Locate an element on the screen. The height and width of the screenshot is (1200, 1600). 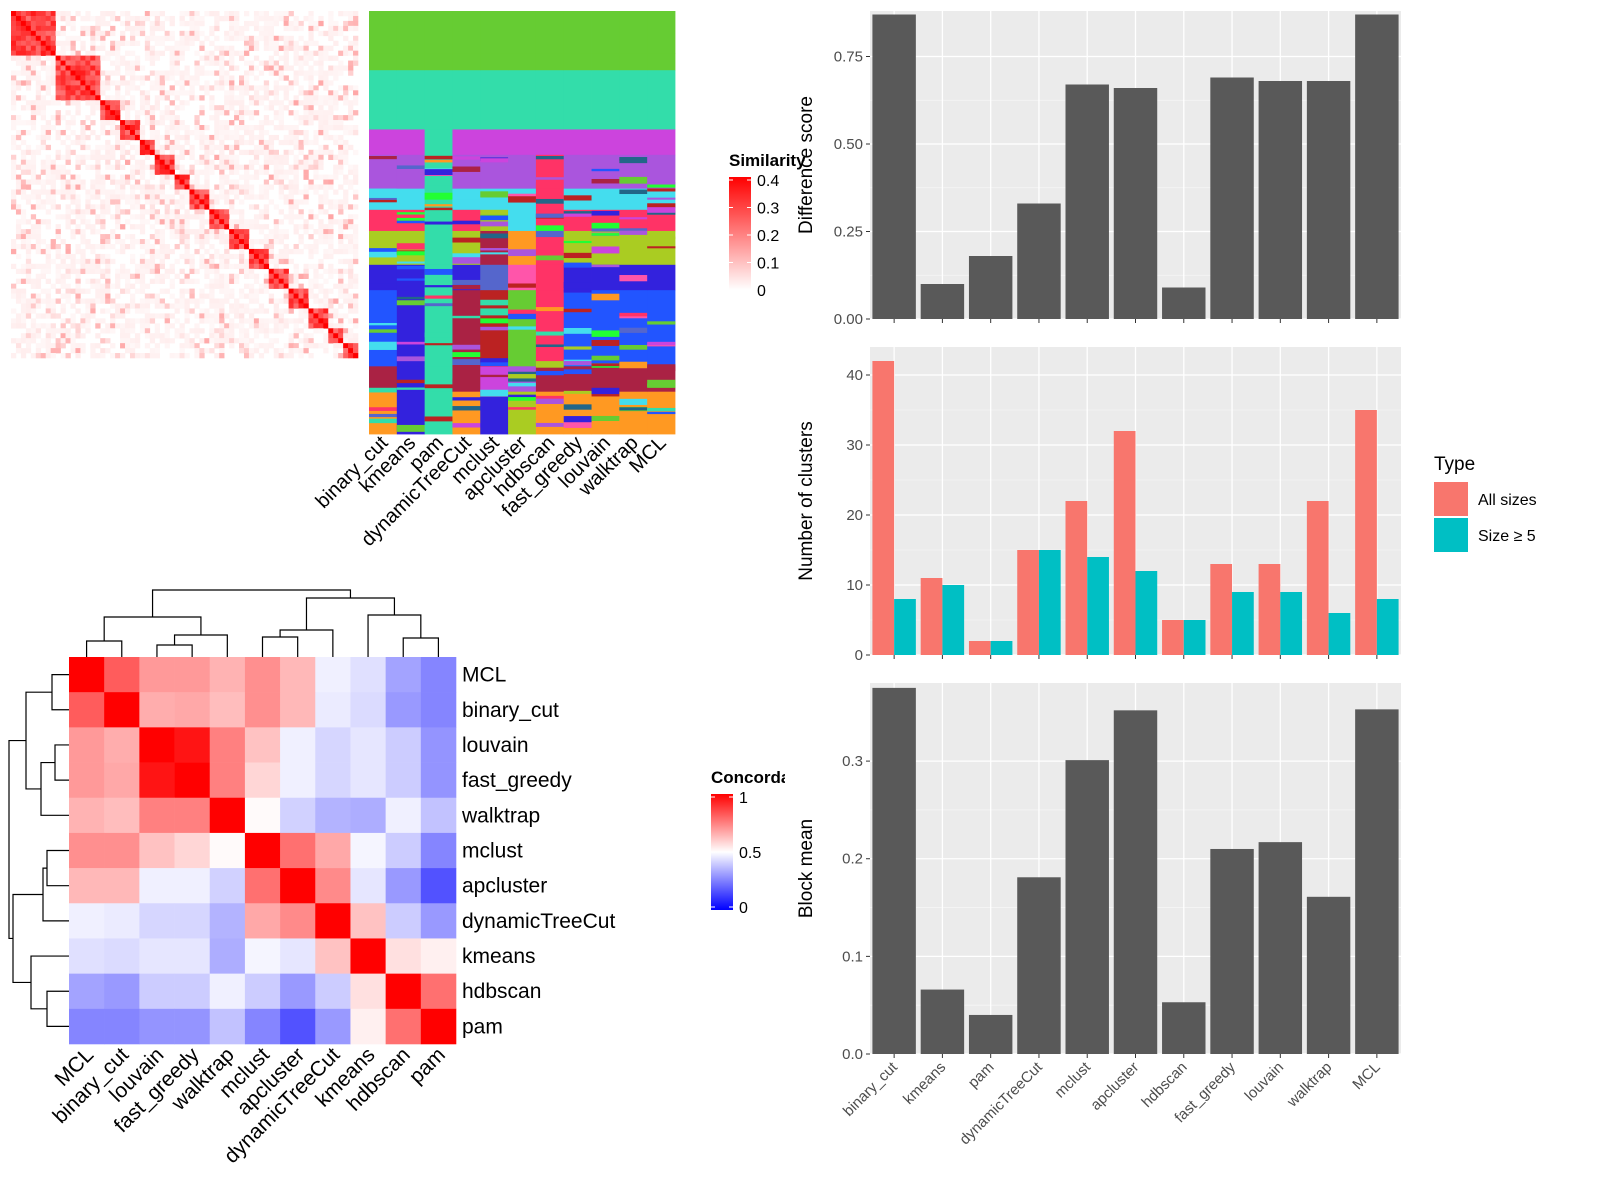
x-tick-label: walktrap is located at coordinates (1309, 1085).